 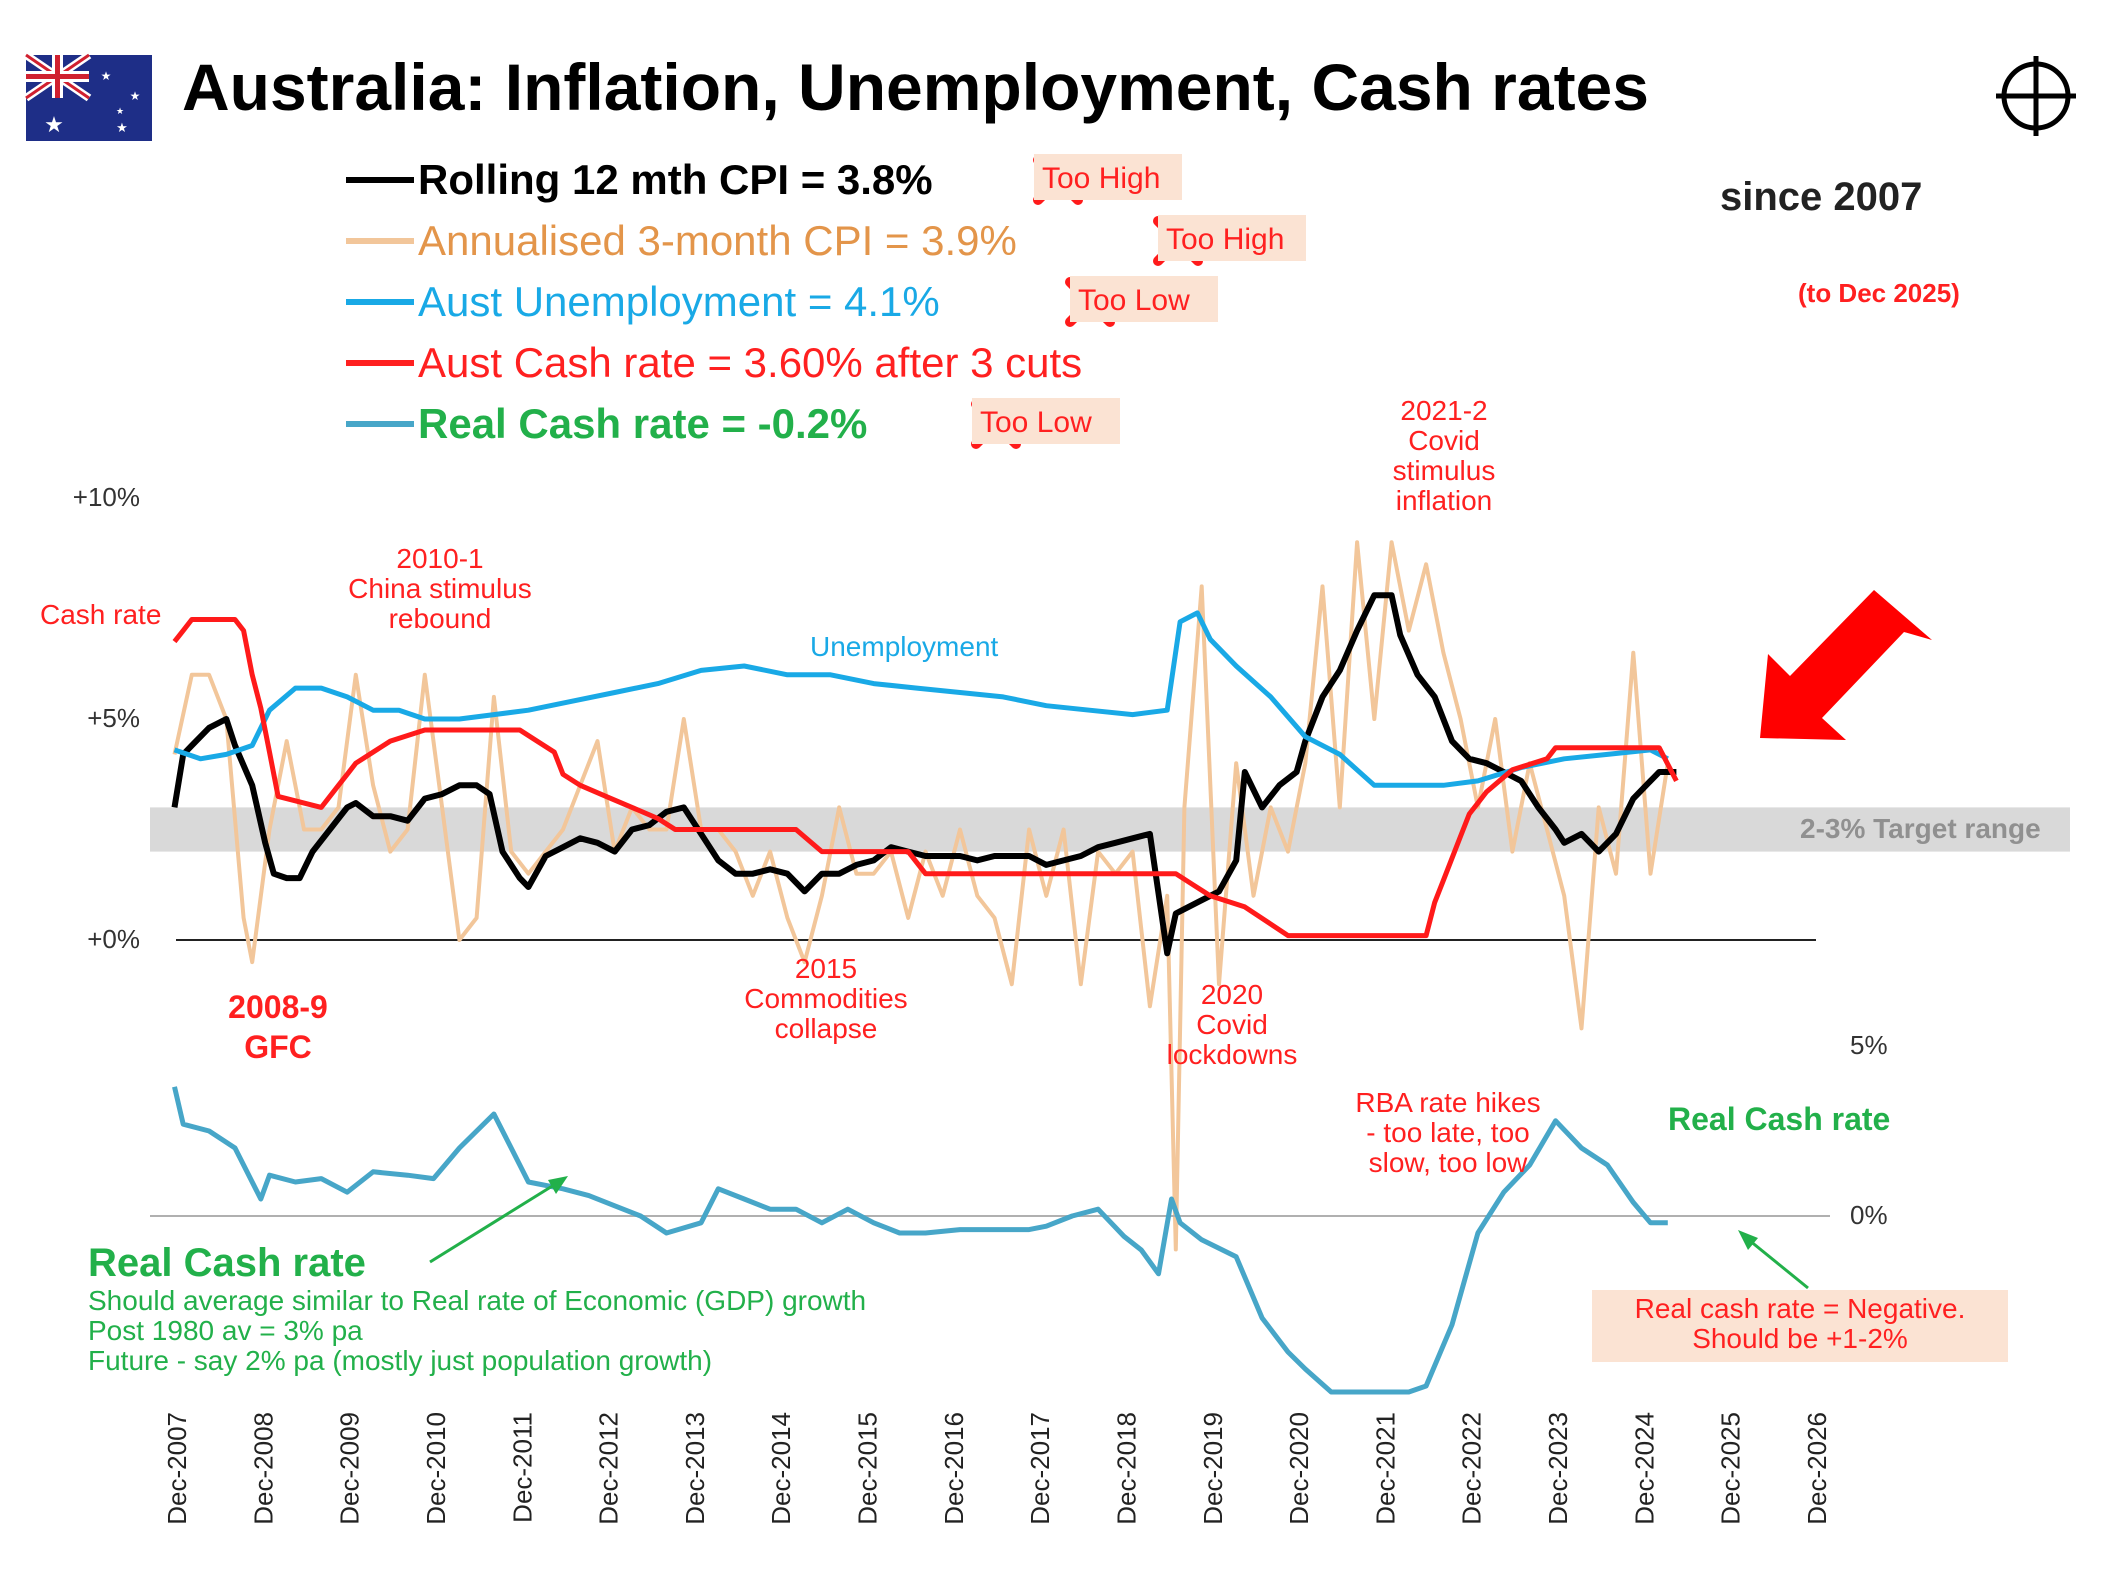 What do you see at coordinates (522, 1467) in the screenshot?
I see `x-tick-label: Dec-2011` at bounding box center [522, 1467].